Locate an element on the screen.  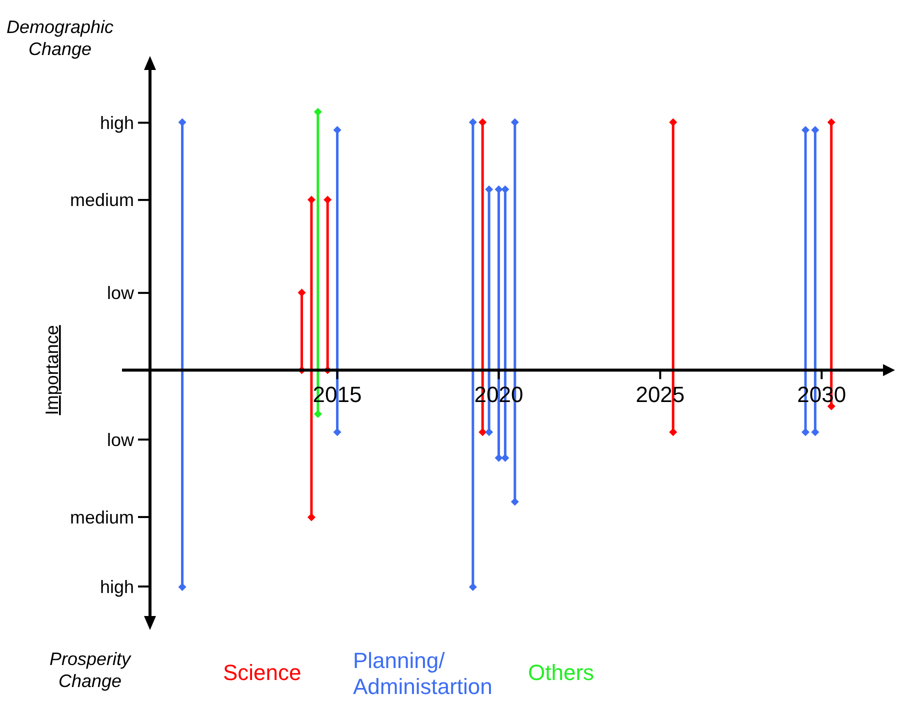
text: Science is located at coordinates (262, 673).